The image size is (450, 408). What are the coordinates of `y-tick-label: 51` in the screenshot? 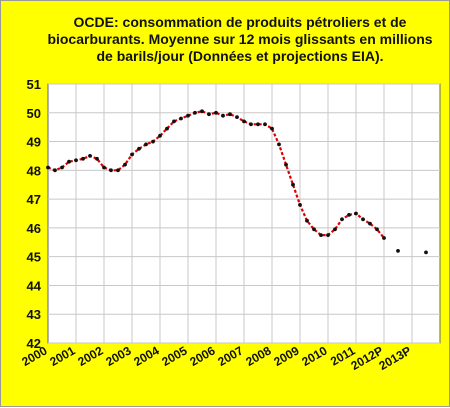 It's located at (34, 84).